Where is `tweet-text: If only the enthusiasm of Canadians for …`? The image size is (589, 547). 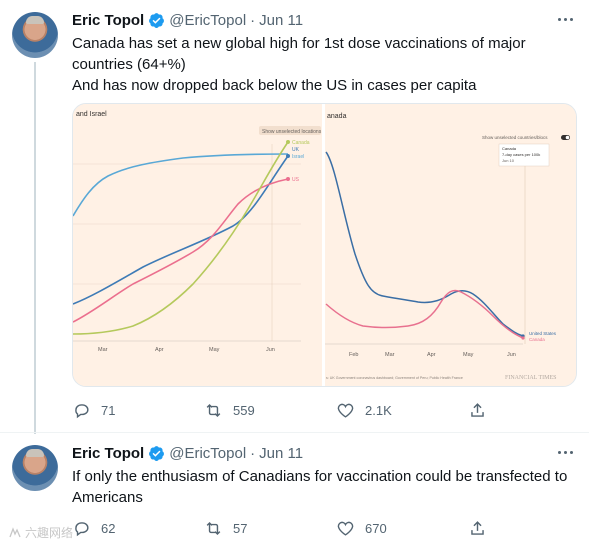 tweet-text: If only the enthusiasm of Canadians for … is located at coordinates (324, 487).